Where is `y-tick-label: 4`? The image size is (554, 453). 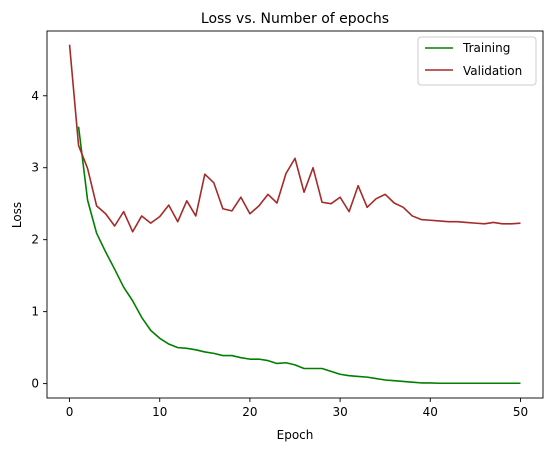 y-tick-label: 4 is located at coordinates (35, 96).